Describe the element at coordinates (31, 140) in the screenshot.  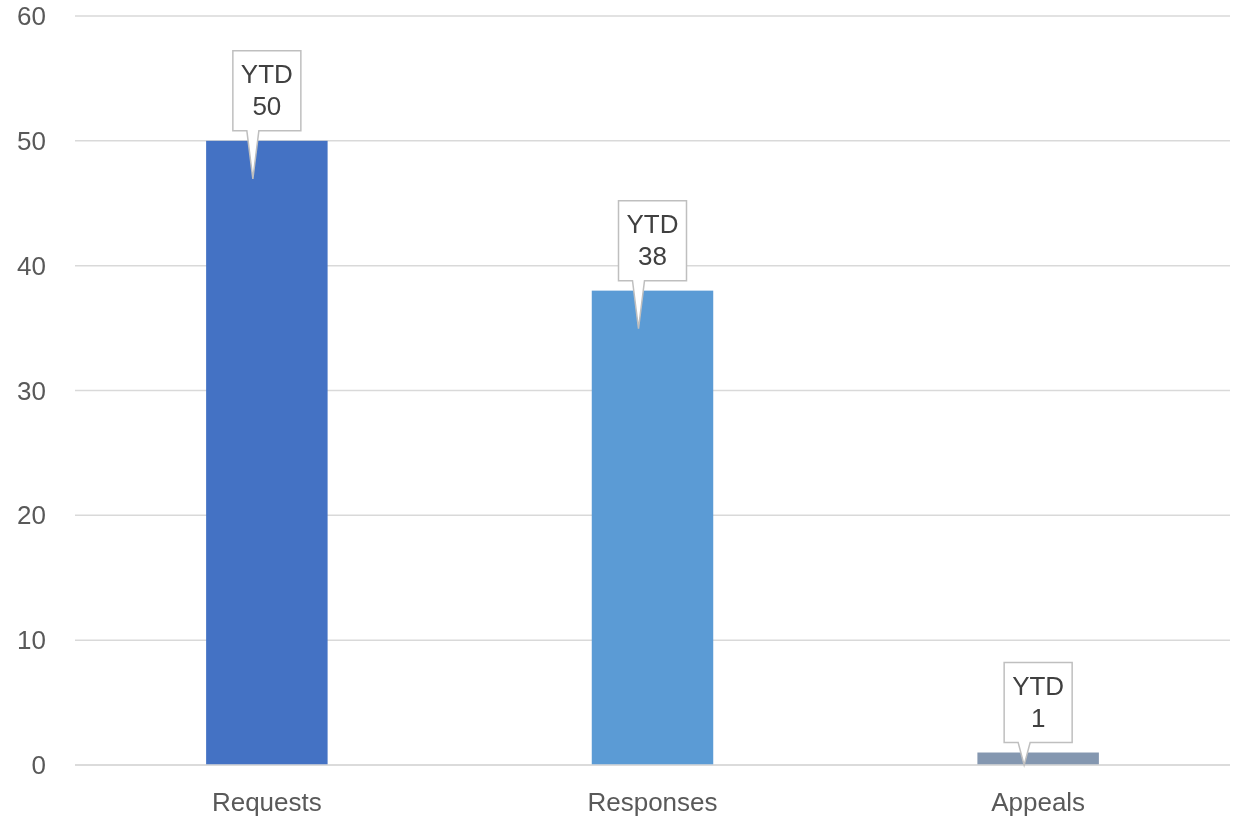
I see `y-tick-label: 50` at that location.